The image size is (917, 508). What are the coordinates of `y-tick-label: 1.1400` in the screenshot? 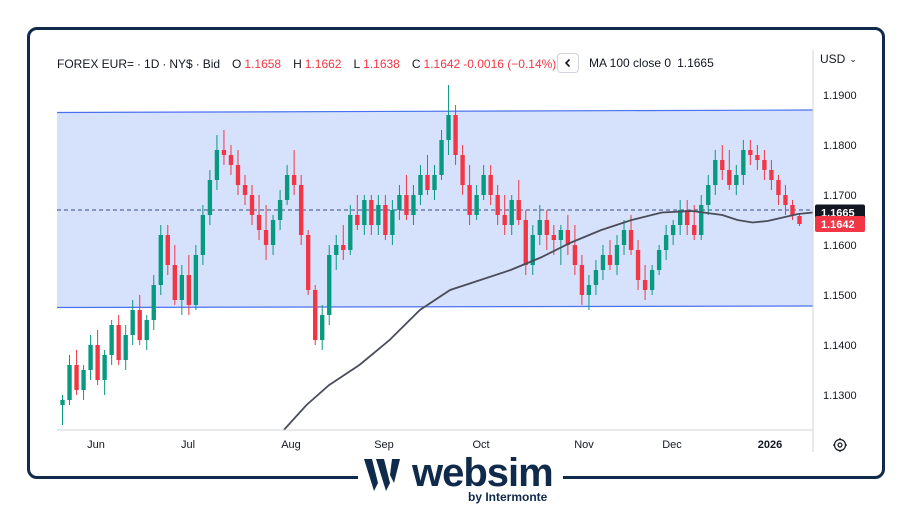 It's located at (840, 346).